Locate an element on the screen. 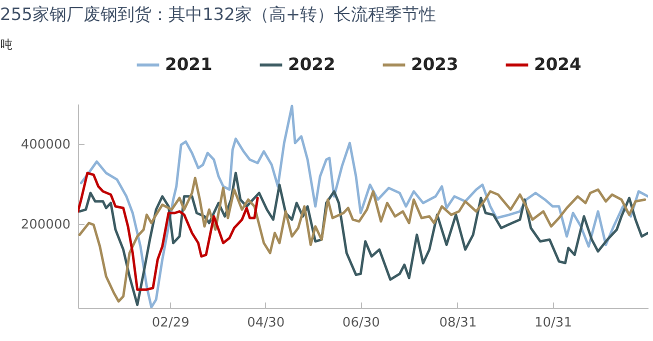 Image resolution: width=653 pixels, height=341 pixels. x-tick-label: 10/31 is located at coordinates (553, 323).